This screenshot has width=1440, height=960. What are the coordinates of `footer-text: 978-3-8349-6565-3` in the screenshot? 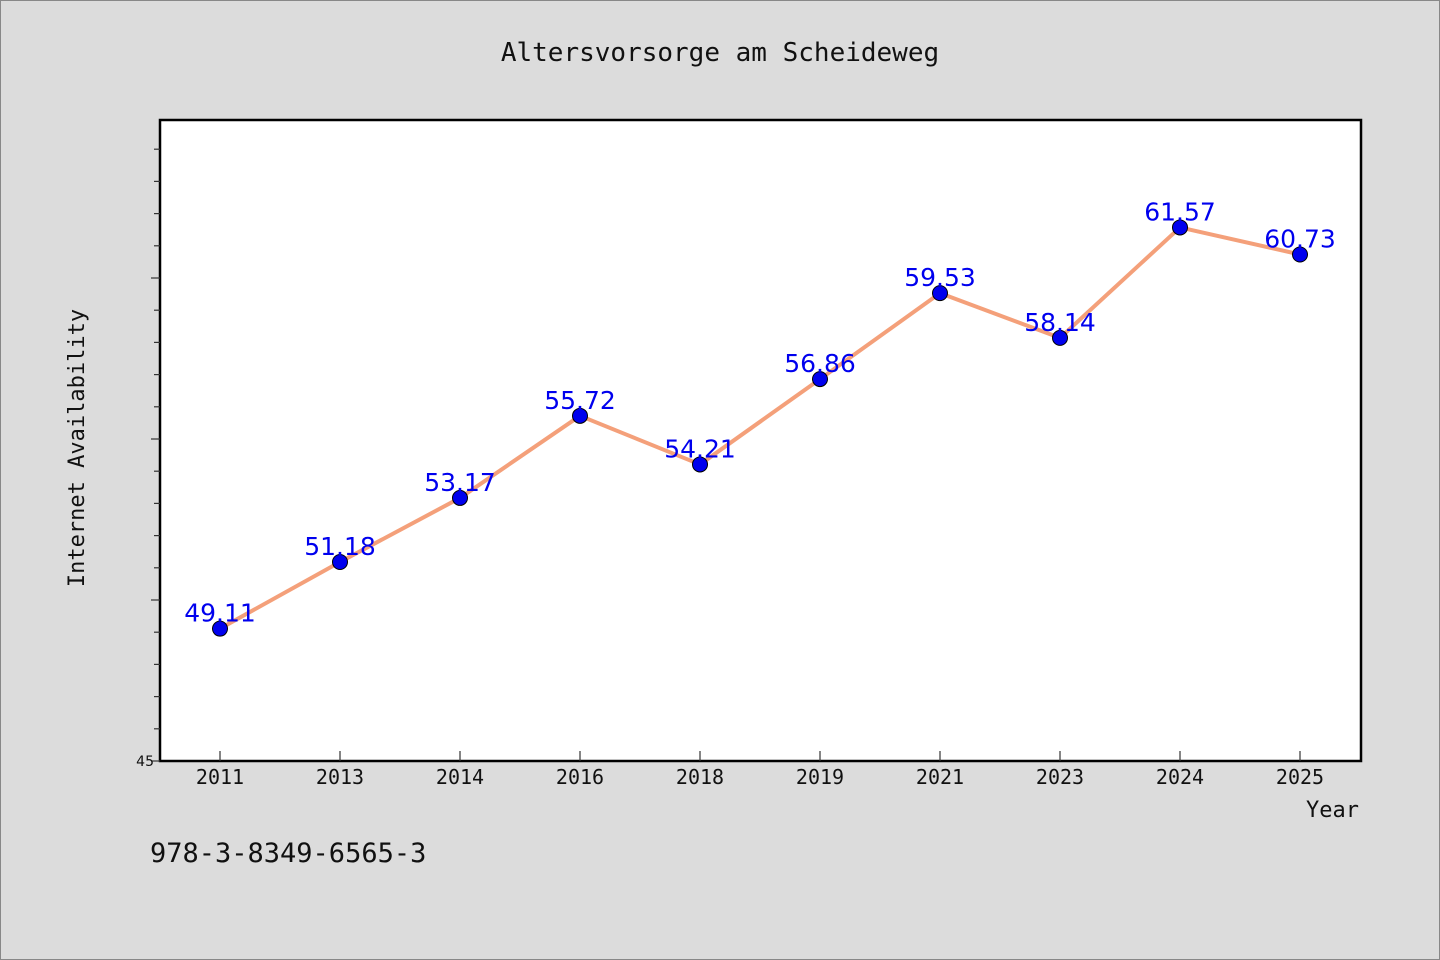 It's located at (288, 853).